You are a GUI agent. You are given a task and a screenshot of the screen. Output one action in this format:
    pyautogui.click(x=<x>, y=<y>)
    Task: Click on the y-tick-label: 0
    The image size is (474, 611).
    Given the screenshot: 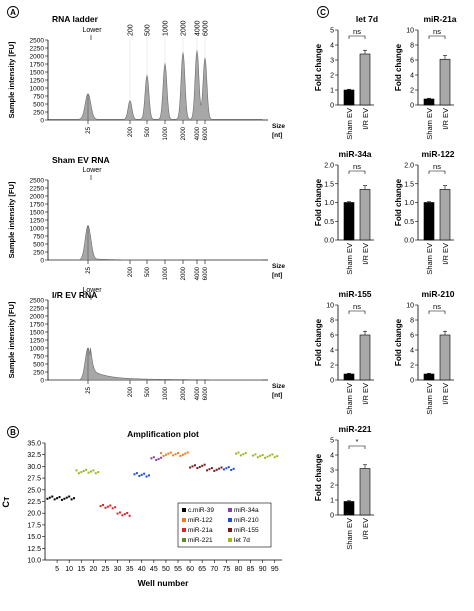 What is the action you would take?
    pyautogui.click(x=42, y=121)
    